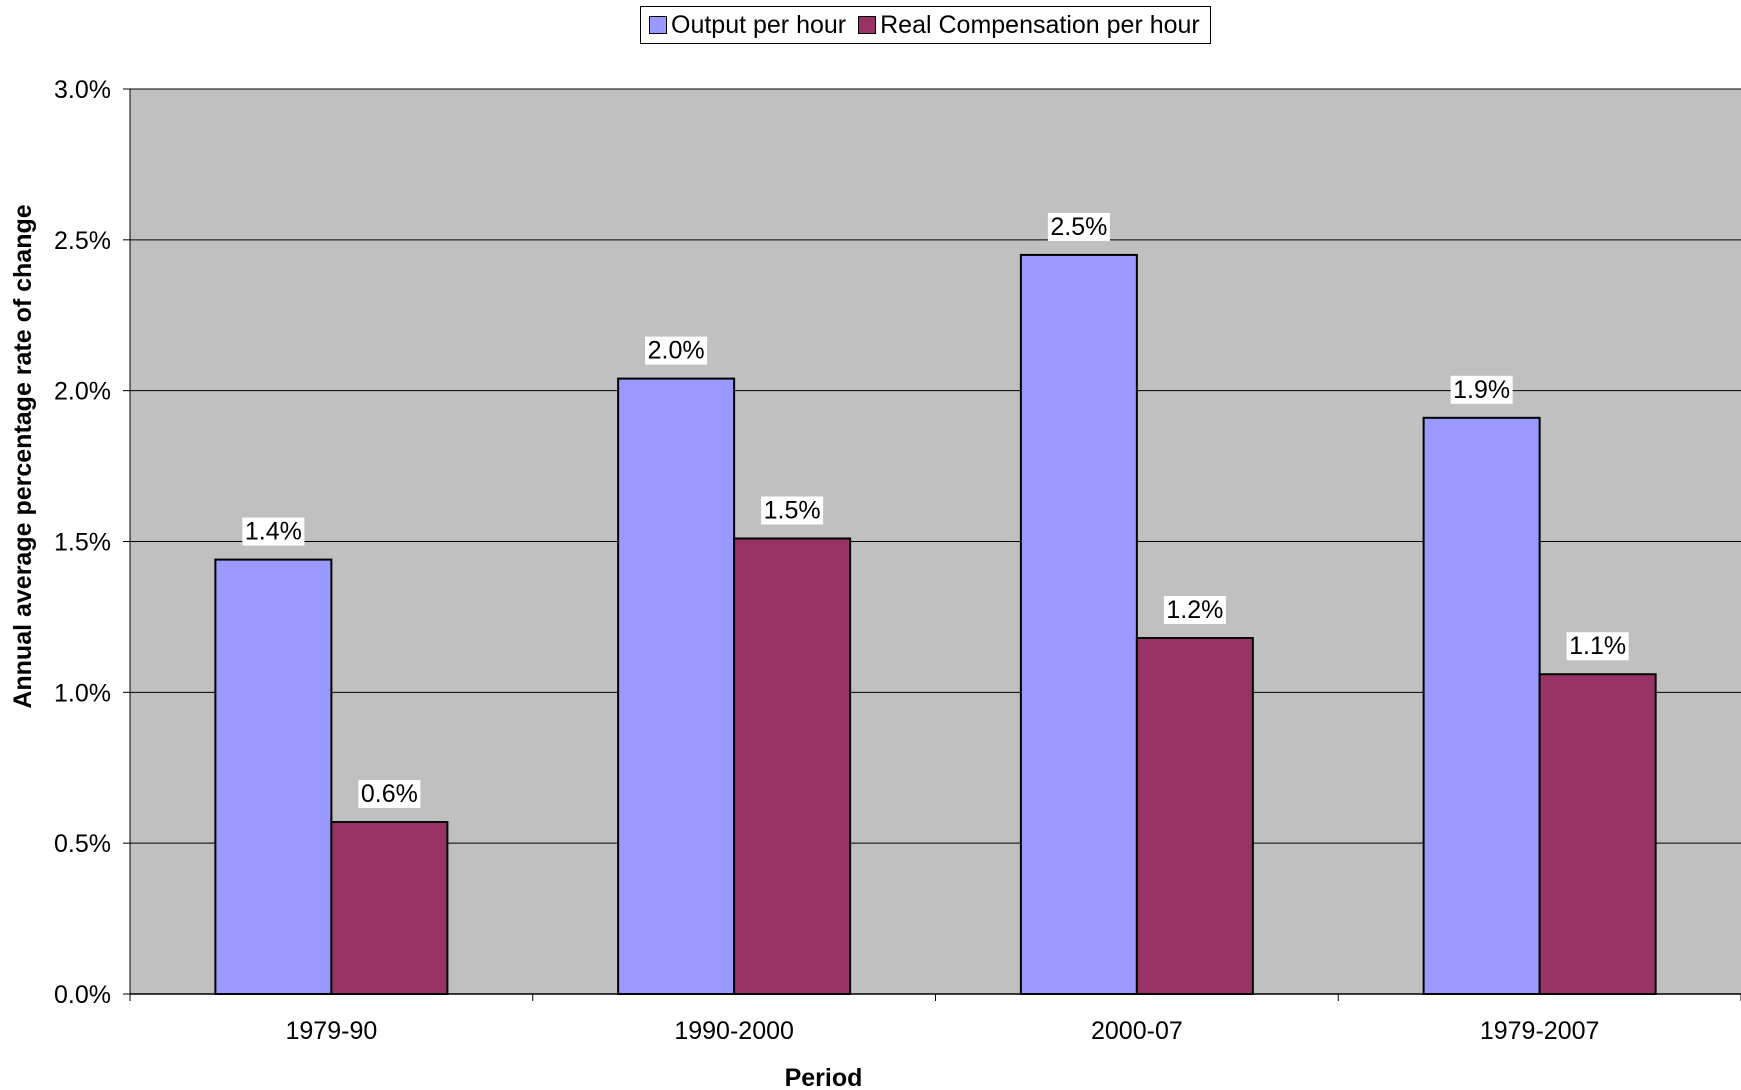 This screenshot has height=1090, width=1741. I want to click on legend-label-output: Output per hour, so click(759, 24).